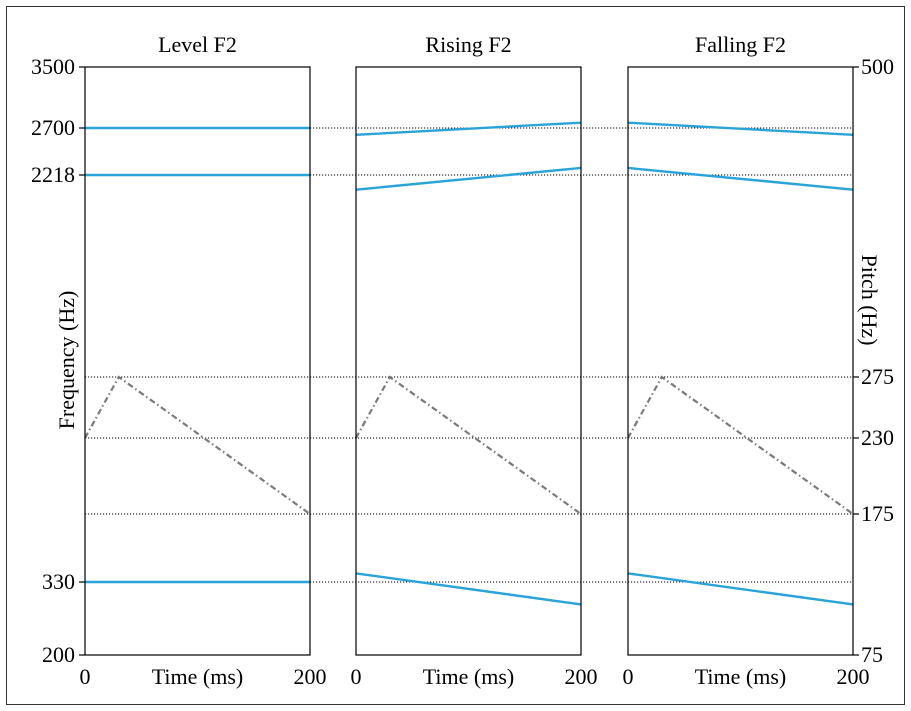 The width and height of the screenshot is (911, 711). What do you see at coordinates (53, 127) in the screenshot?
I see `frequency-tick-label: 2700` at bounding box center [53, 127].